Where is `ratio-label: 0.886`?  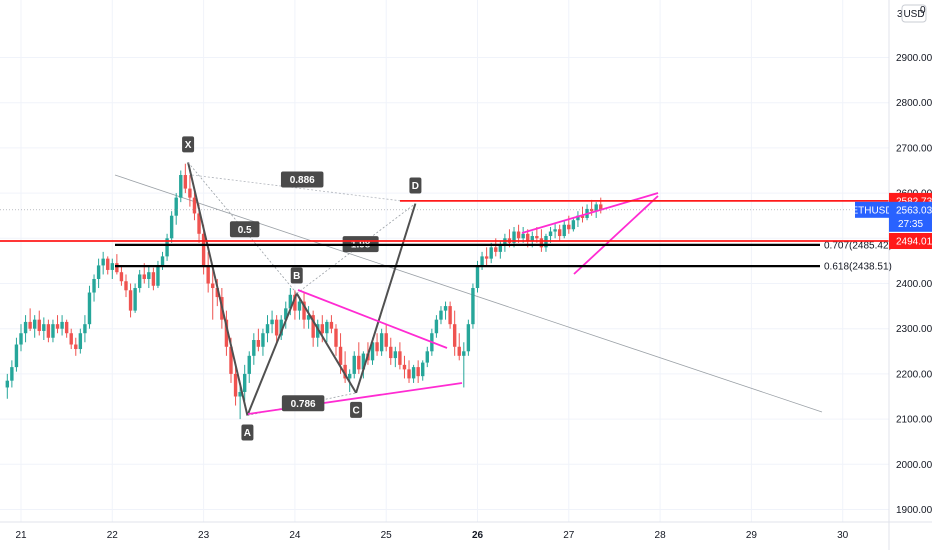 ratio-label: 0.886 is located at coordinates (302, 180).